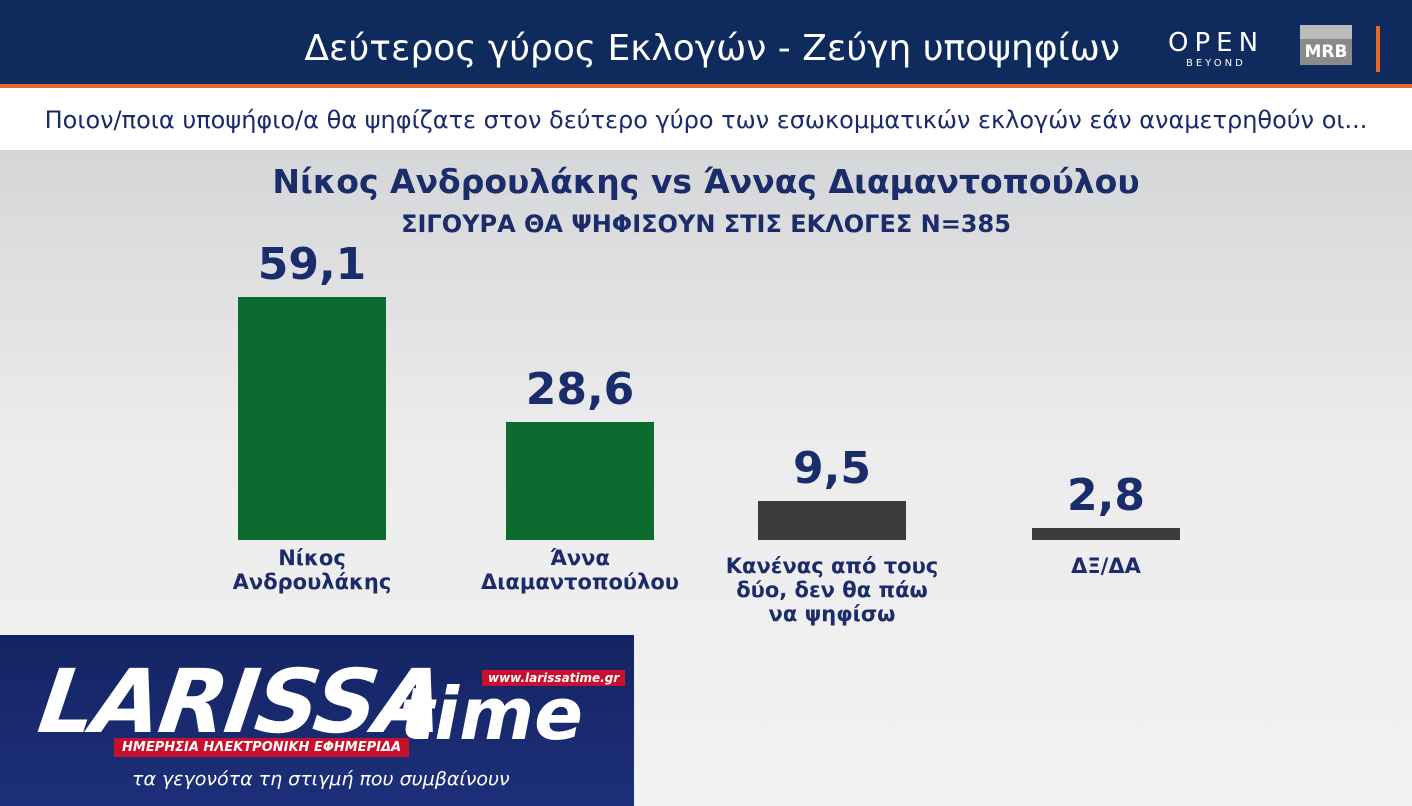  What do you see at coordinates (1378, 49) in the screenshot?
I see `divider` at bounding box center [1378, 49].